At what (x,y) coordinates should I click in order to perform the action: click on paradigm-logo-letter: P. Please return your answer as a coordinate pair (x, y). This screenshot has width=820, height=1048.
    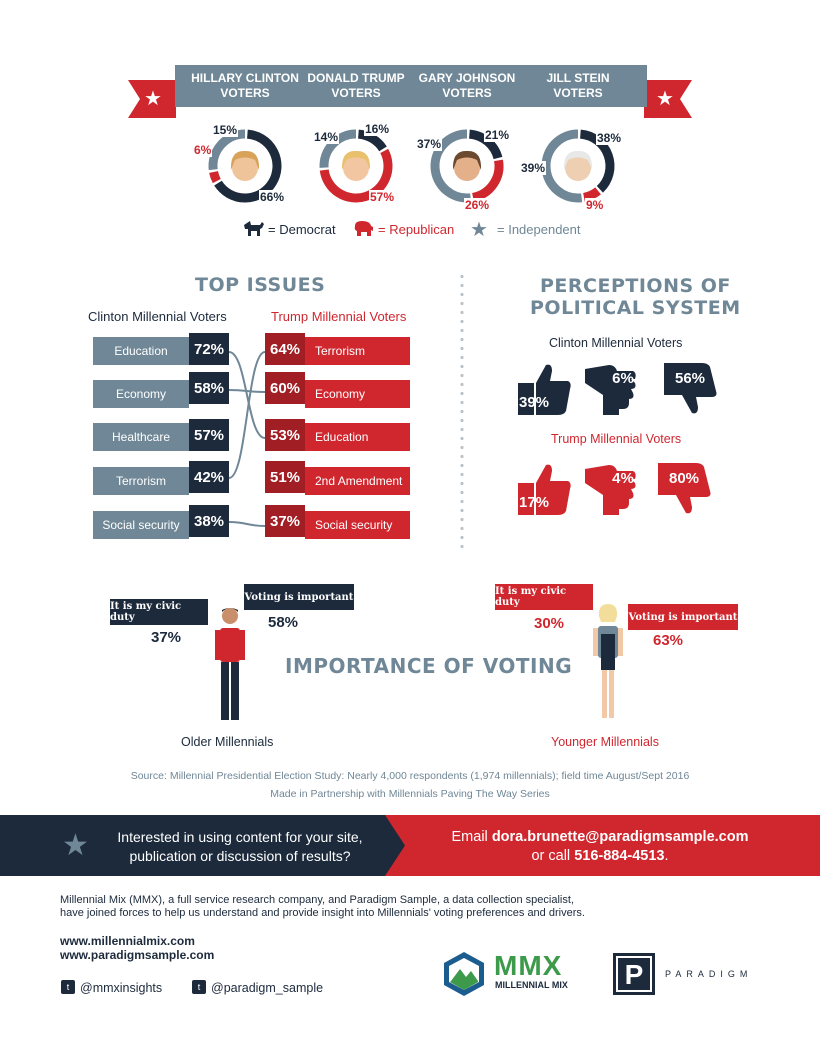
    Looking at the image, I should click on (634, 974).